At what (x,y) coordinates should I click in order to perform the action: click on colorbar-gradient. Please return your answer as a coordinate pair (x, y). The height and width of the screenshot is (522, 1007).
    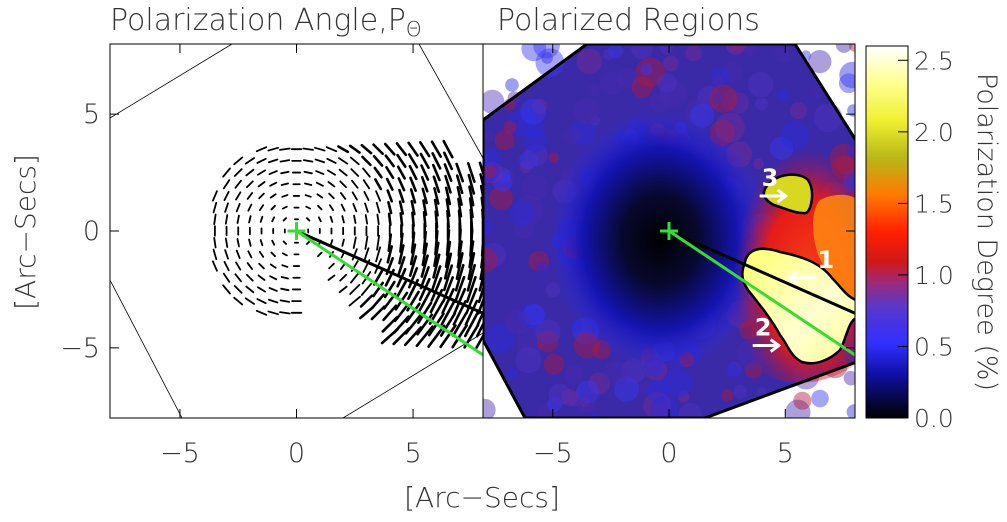
    Looking at the image, I should click on (887, 232).